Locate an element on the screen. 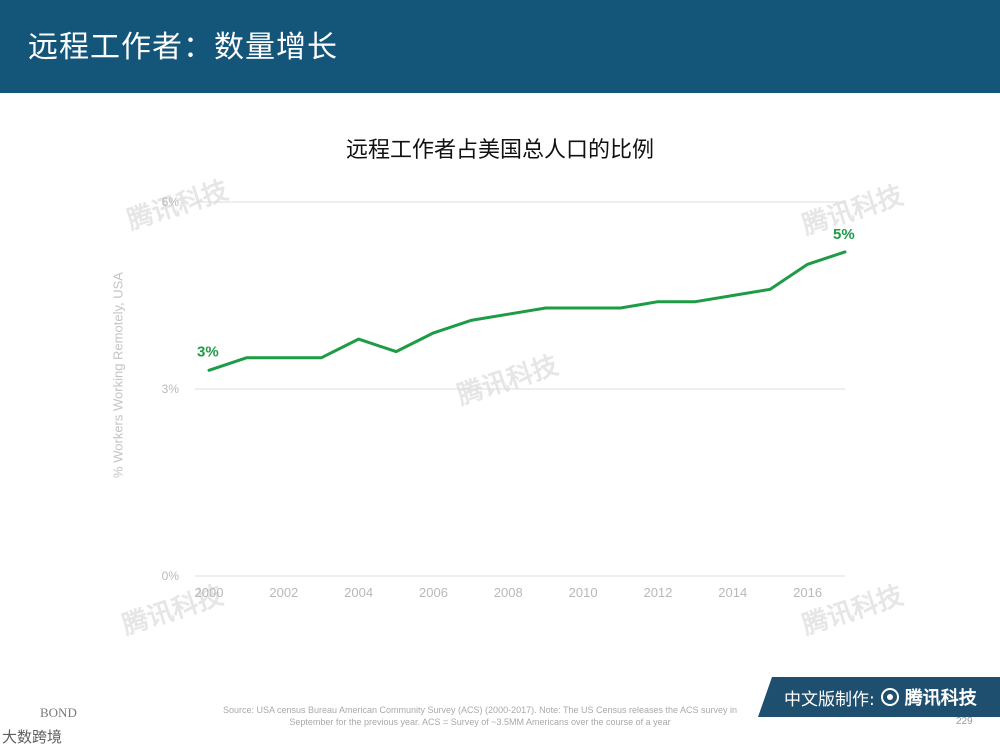 This screenshot has height=750, width=1000. page-number: 229 is located at coordinates (964, 721).